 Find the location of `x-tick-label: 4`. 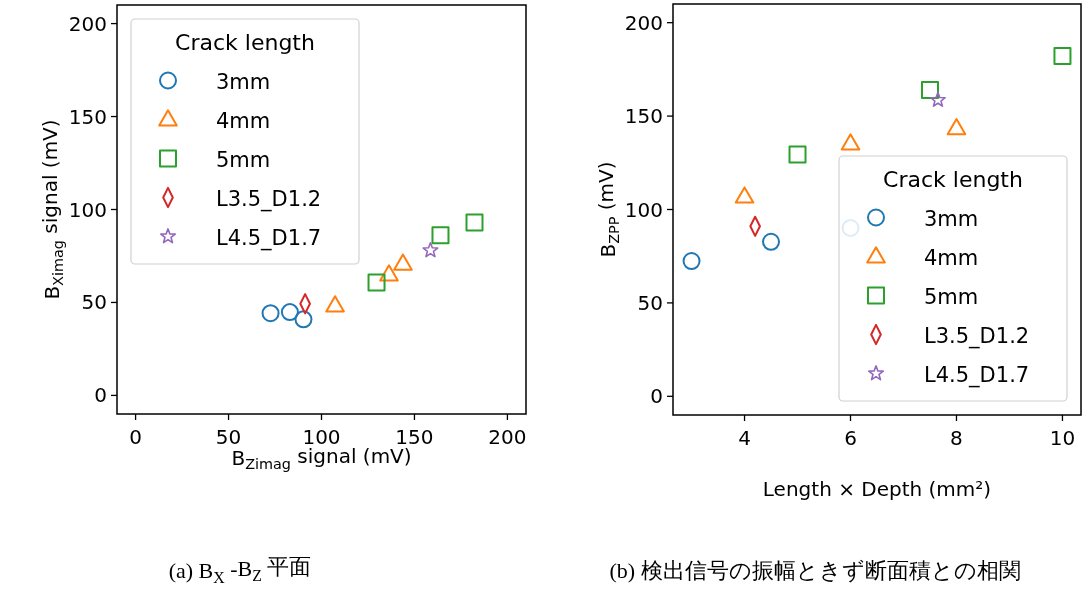

x-tick-label: 4 is located at coordinates (744, 438).